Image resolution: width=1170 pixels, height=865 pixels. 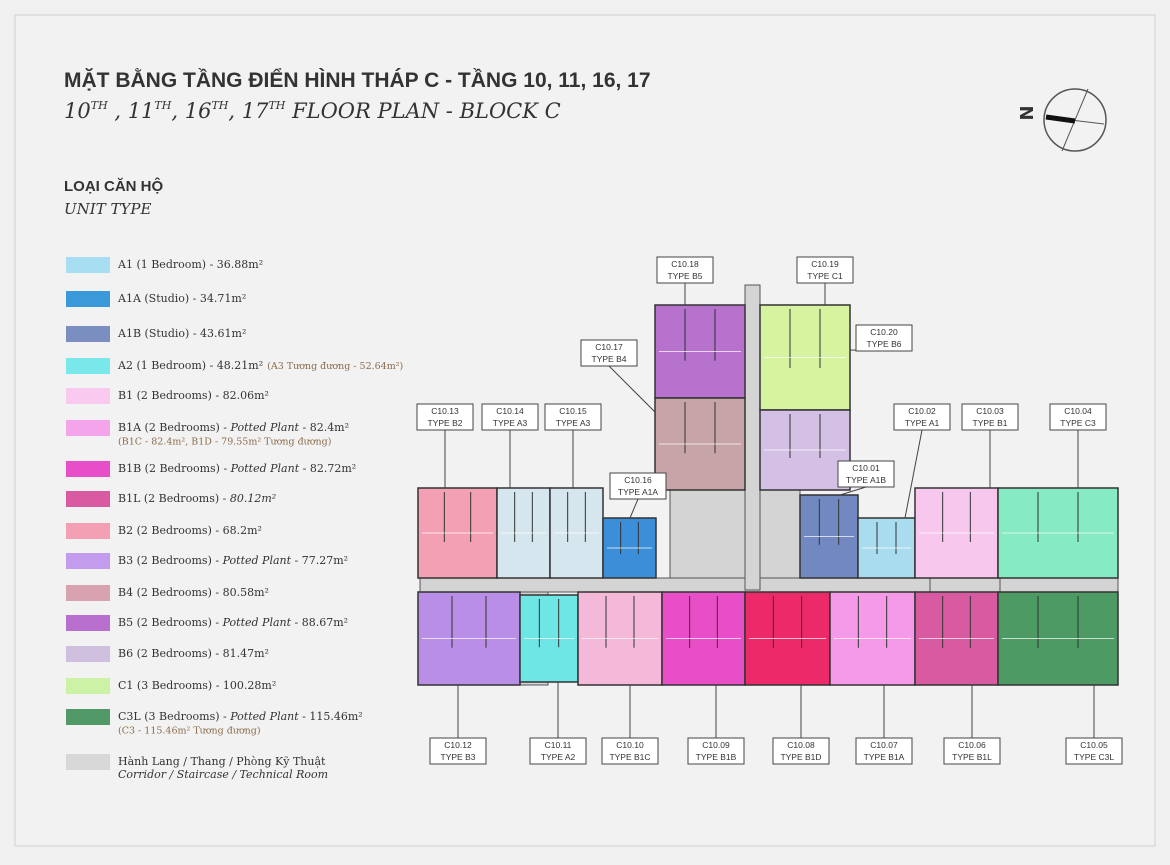 I want to click on title-part: FLOOR PLAN - BLOCK C, so click(x=422, y=111).